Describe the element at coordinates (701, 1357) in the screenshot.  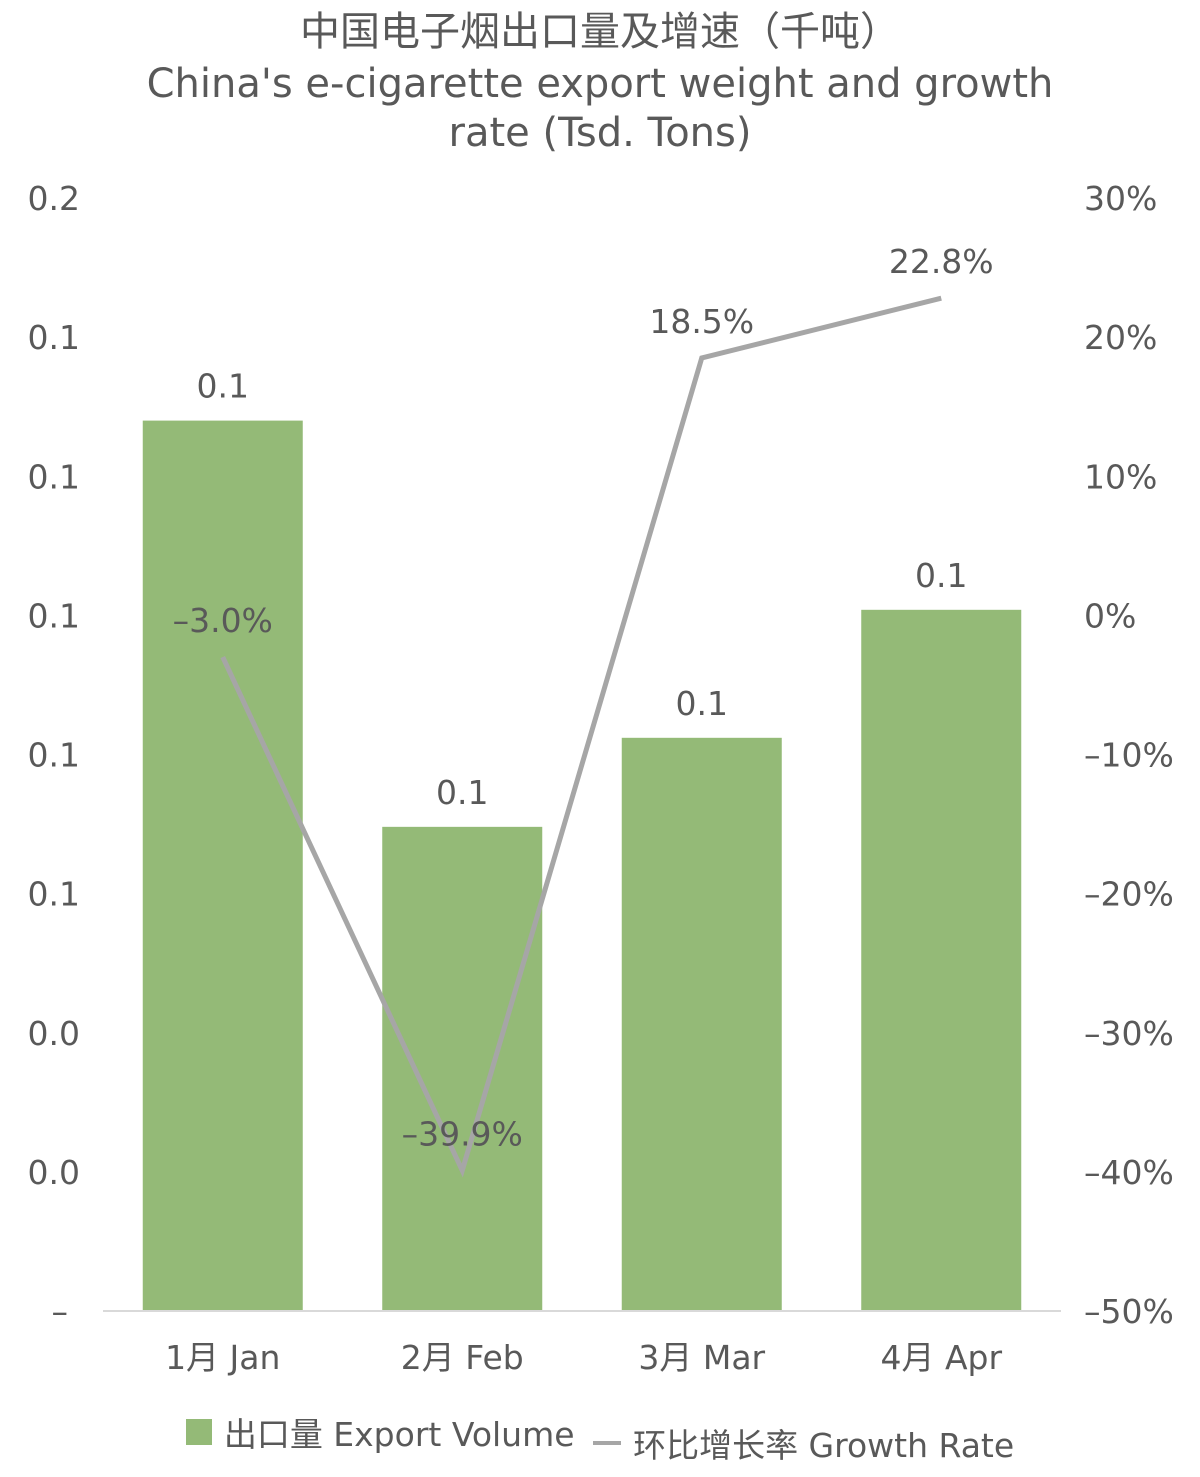
I see `x-tick-label: 3月 Mar` at that location.